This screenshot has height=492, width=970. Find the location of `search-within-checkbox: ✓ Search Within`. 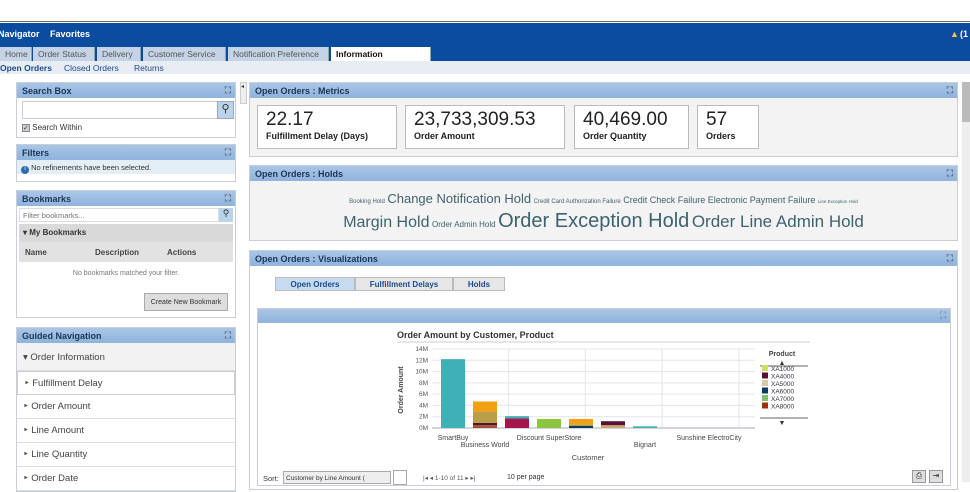

search-within-checkbox: ✓ Search Within is located at coordinates (52, 127).